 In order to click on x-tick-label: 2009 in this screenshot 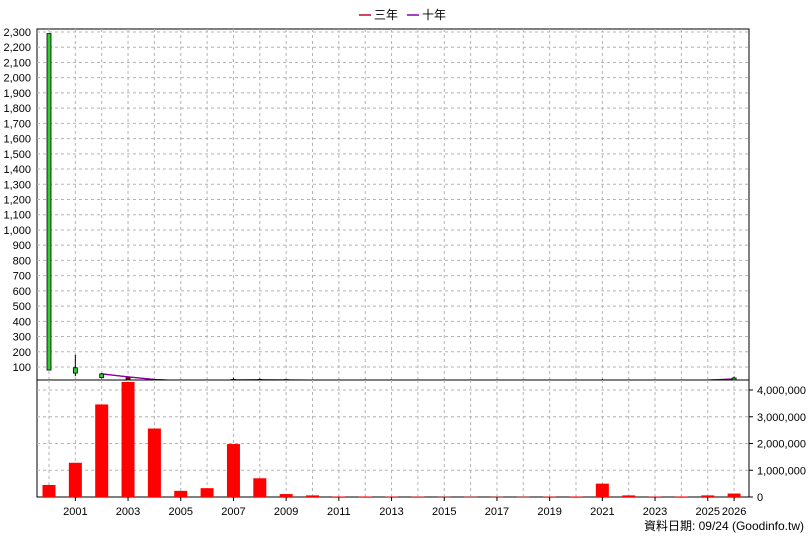, I will do `click(286, 512)`.